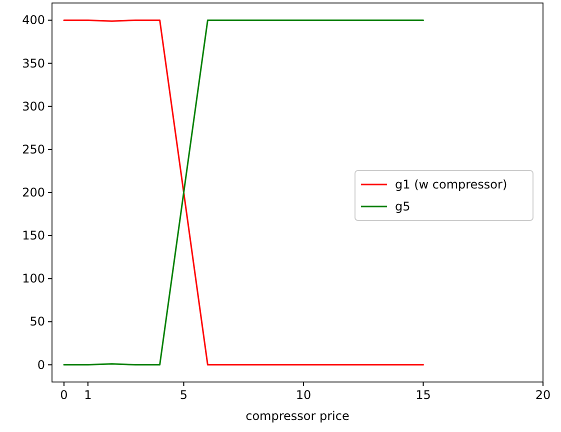  I want to click on x-tick-label: 20, so click(543, 395).